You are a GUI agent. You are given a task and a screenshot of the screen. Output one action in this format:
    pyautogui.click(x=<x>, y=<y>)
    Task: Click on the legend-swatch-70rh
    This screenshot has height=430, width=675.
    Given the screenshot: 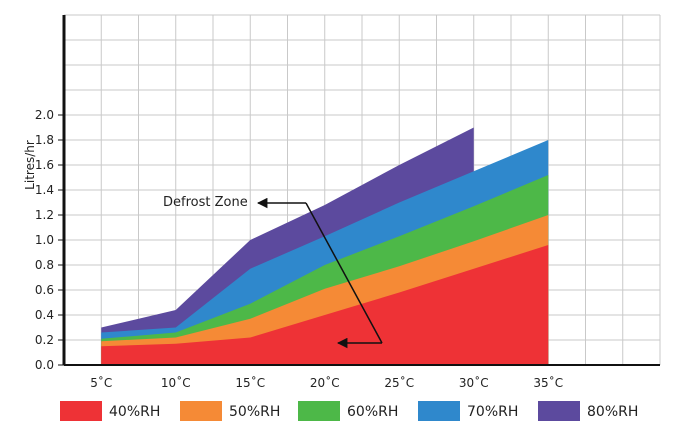 What is the action you would take?
    pyautogui.click(x=439, y=411)
    